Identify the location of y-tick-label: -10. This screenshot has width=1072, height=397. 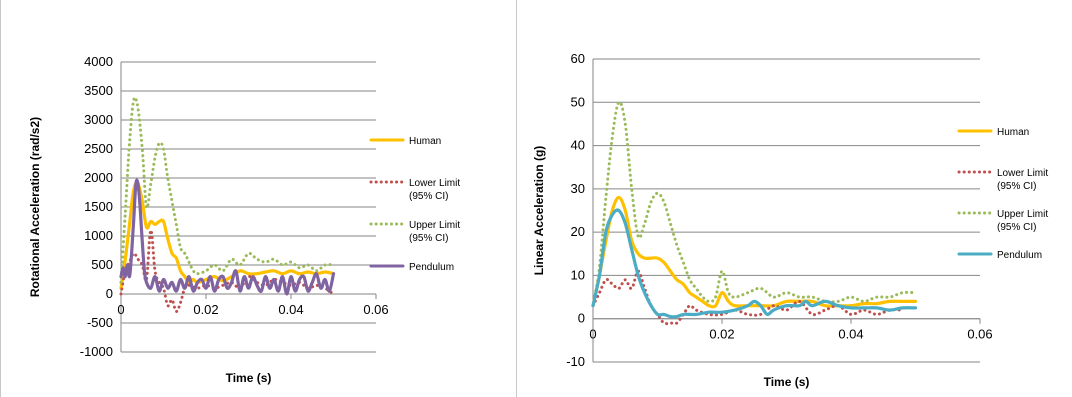
(575, 361).